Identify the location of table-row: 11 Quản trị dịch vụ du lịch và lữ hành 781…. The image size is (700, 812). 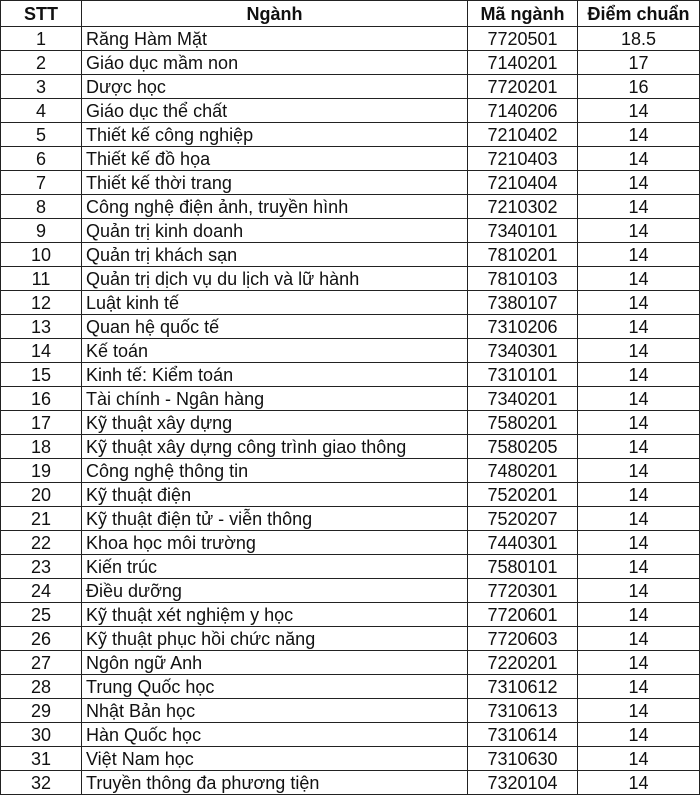
(350, 278).